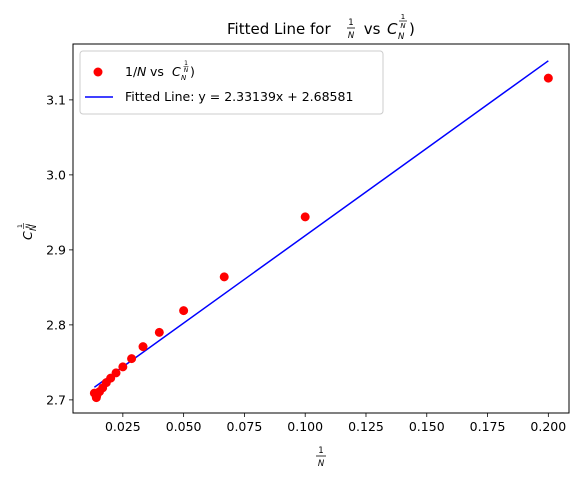  I want to click on legend-scatter-prefix: 1/, so click(131, 71).